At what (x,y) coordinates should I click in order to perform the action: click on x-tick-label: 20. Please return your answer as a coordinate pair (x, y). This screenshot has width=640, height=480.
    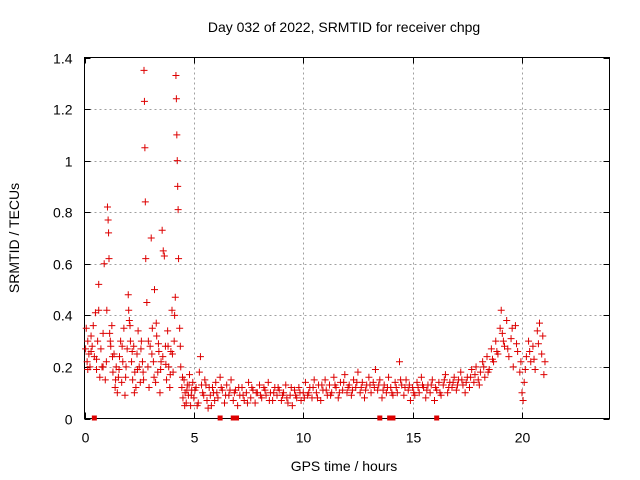
    Looking at the image, I should click on (523, 438).